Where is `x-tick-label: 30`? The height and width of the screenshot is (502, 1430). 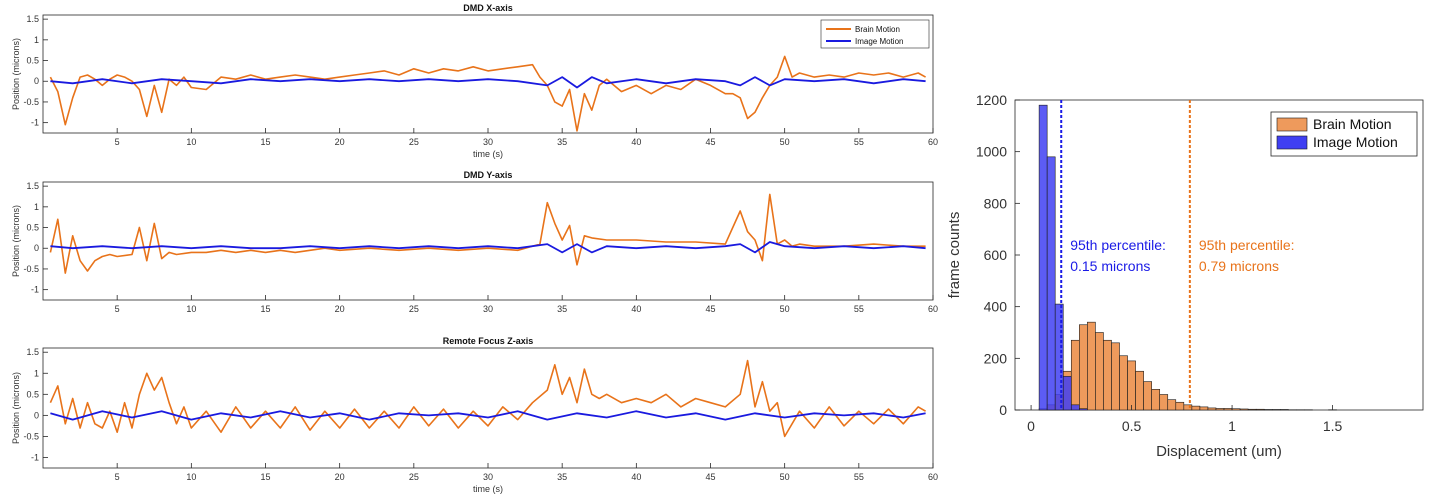 x-tick-label: 30 is located at coordinates (488, 477).